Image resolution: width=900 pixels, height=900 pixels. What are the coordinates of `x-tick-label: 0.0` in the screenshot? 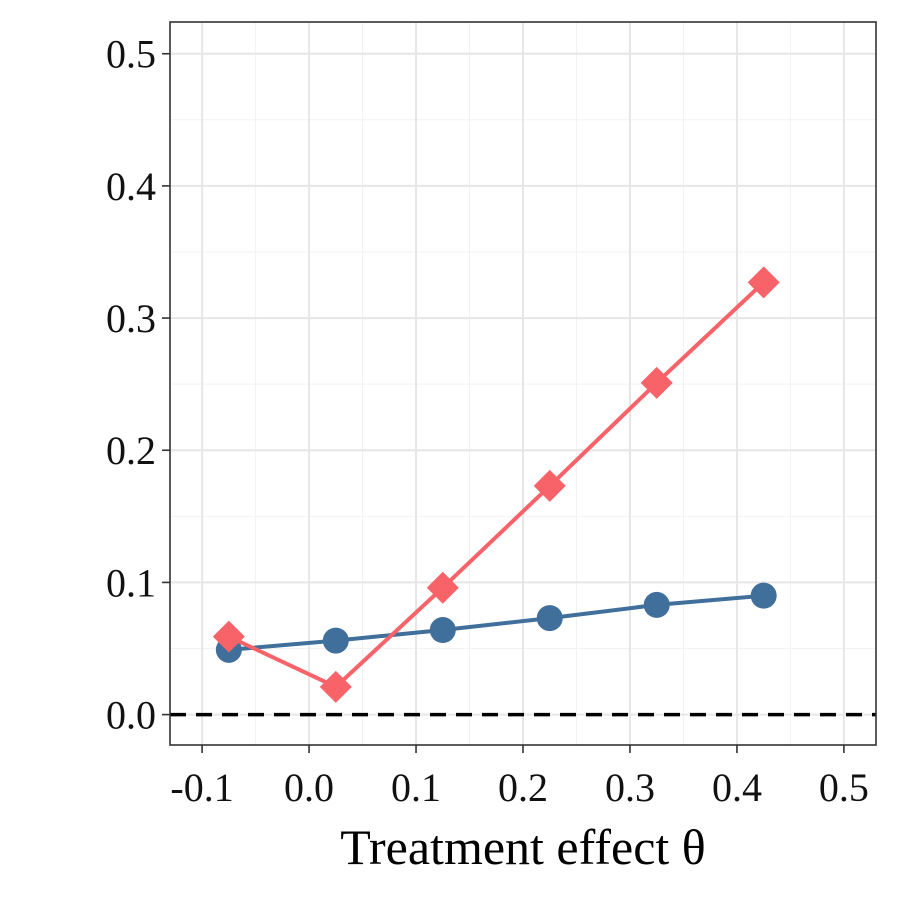 It's located at (309, 787).